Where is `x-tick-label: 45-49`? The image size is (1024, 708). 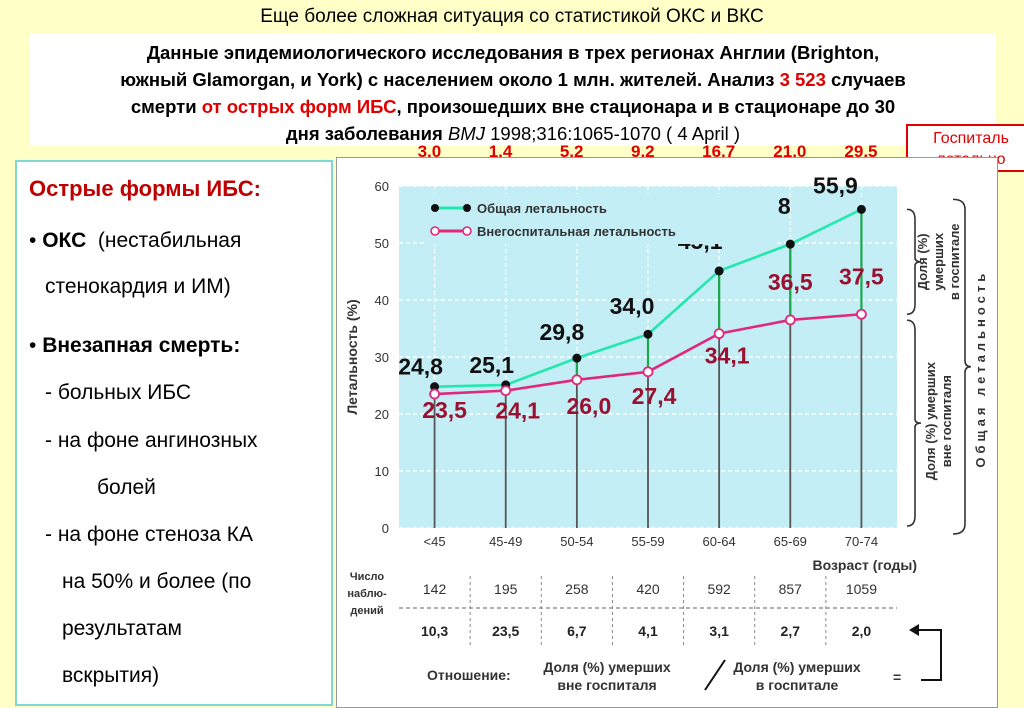
x-tick-label: 45-49 is located at coordinates (505, 541).